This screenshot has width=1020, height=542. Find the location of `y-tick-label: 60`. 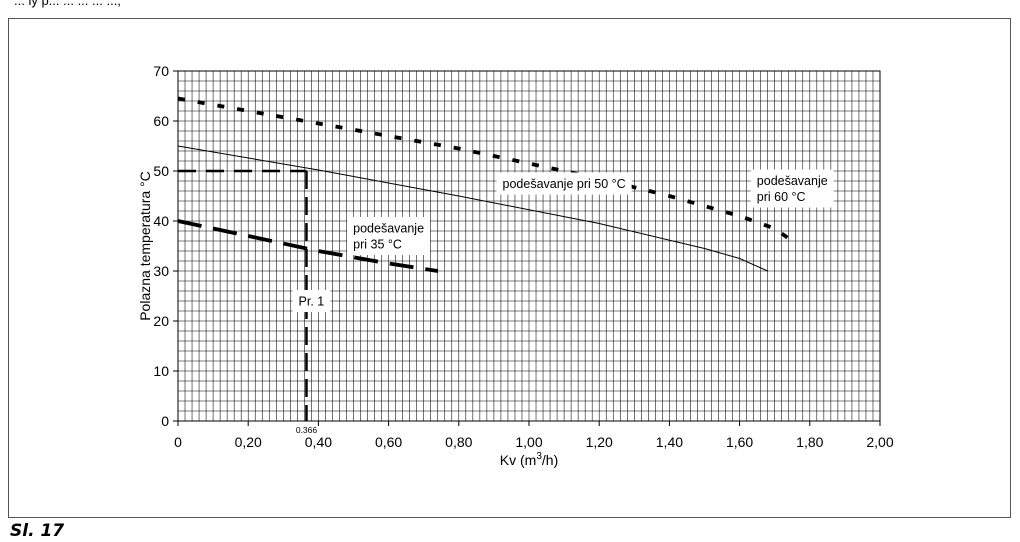

y-tick-label: 60 is located at coordinates (161, 121).